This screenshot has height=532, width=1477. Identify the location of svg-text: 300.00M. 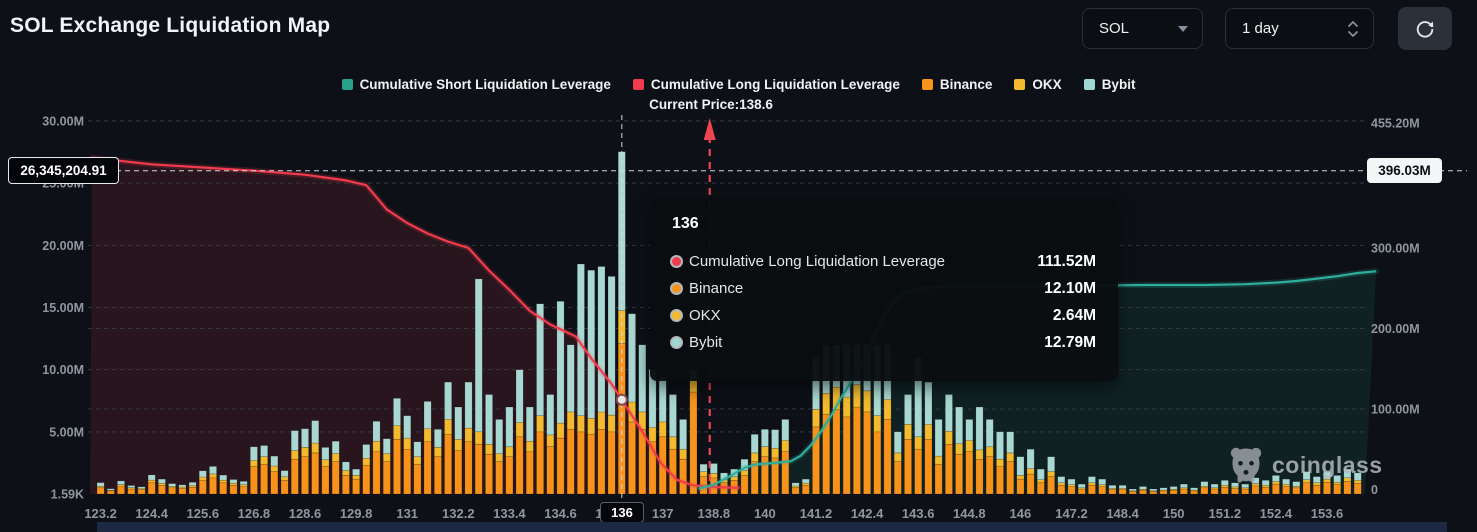
(1395, 249).